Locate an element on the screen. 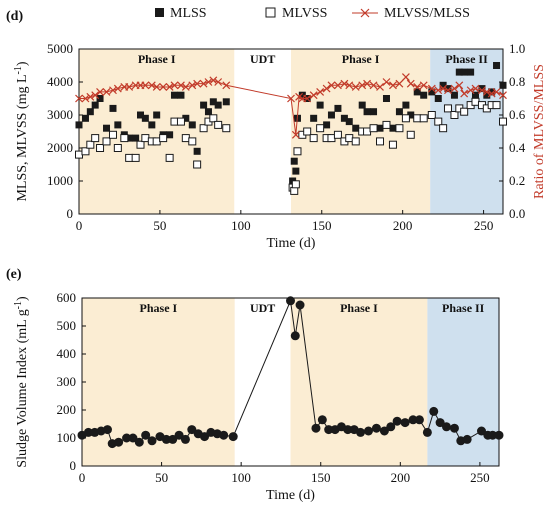 Image resolution: width=550 pixels, height=520 pixels. phase-band is located at coordinates (157, 131).